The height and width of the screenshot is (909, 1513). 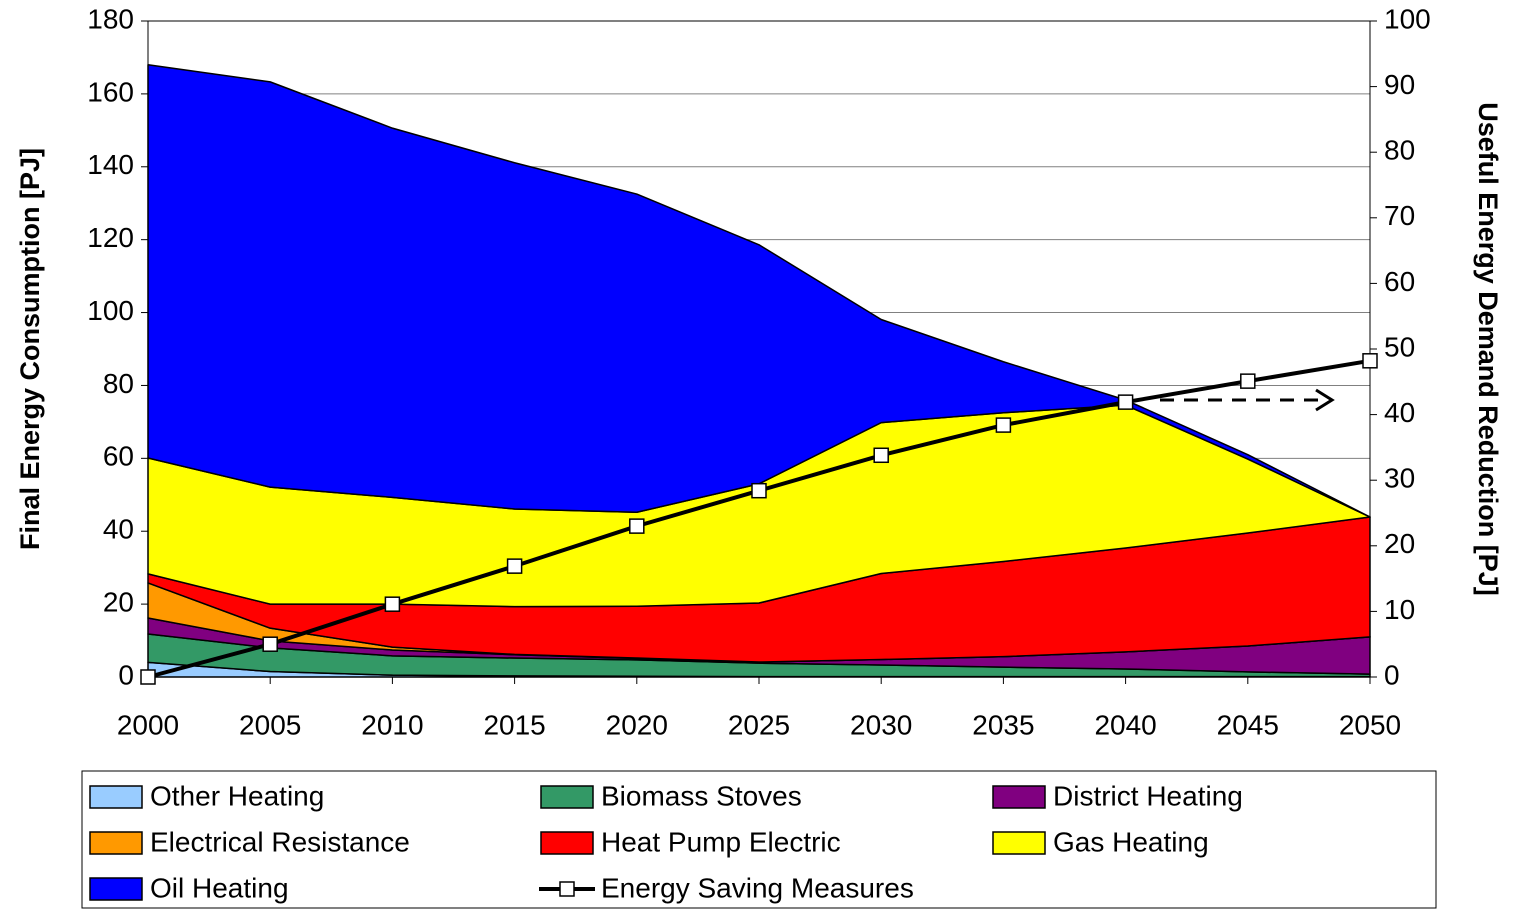 What do you see at coordinates (30, 349) in the screenshot?
I see `y-axis-title: Final Energy Consumption [PJ]` at bounding box center [30, 349].